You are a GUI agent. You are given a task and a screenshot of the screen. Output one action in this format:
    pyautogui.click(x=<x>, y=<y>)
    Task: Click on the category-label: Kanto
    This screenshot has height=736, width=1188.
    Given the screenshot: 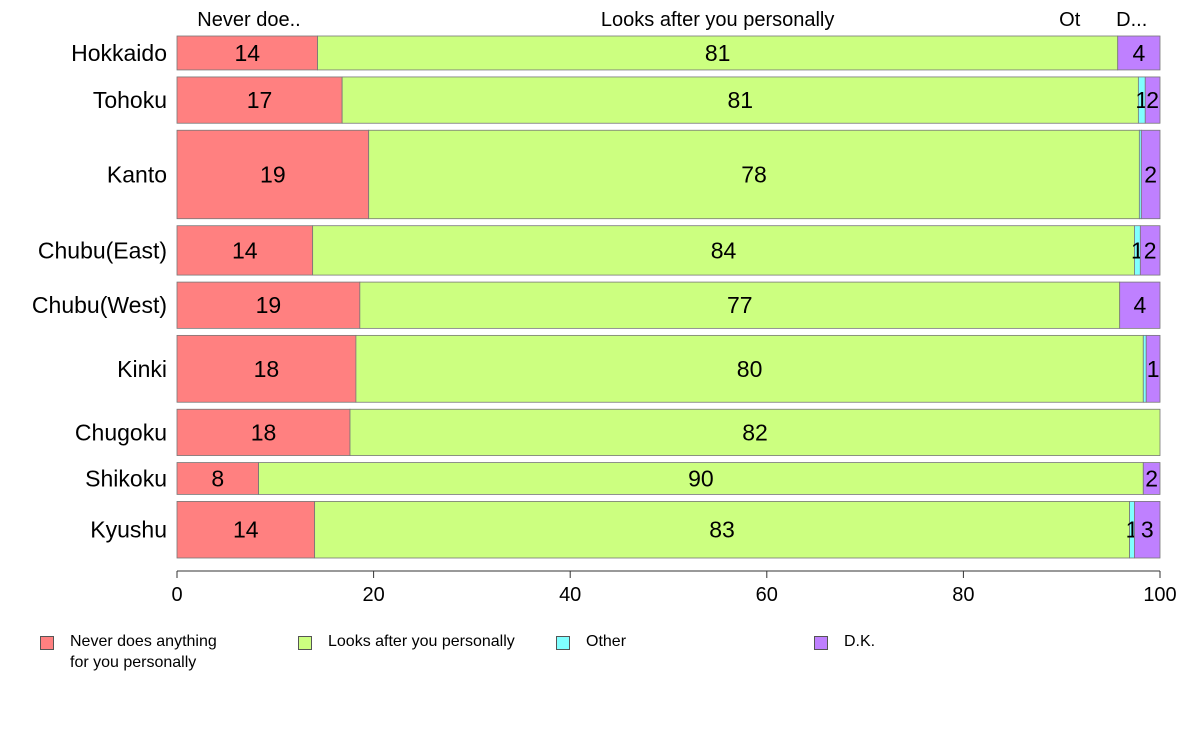 What is the action you would take?
    pyautogui.click(x=137, y=174)
    